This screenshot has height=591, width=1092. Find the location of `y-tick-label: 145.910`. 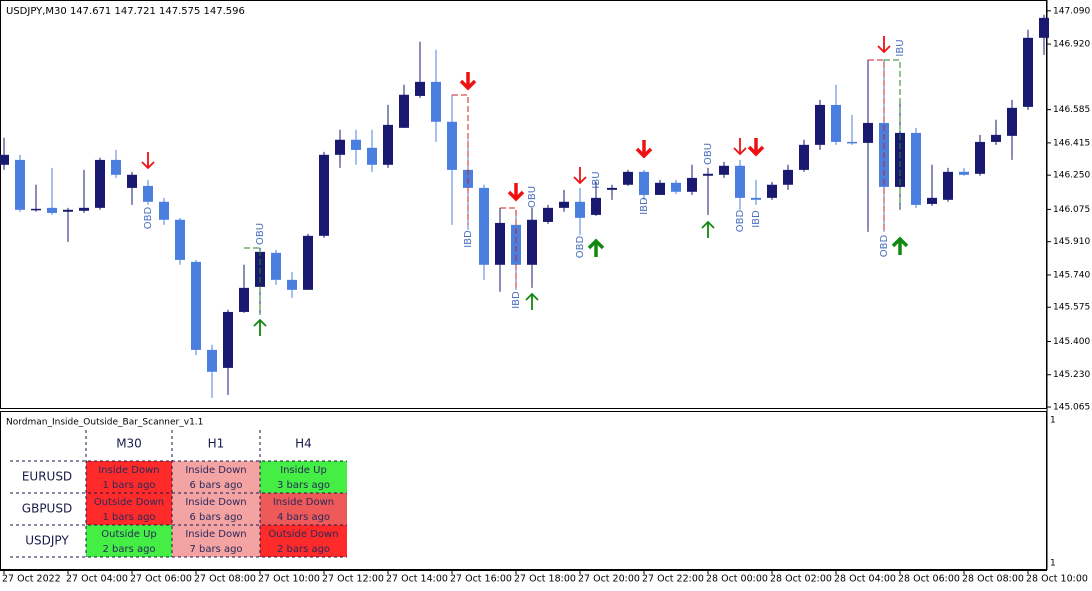

y-tick-label: 145.910 is located at coordinates (1071, 242).